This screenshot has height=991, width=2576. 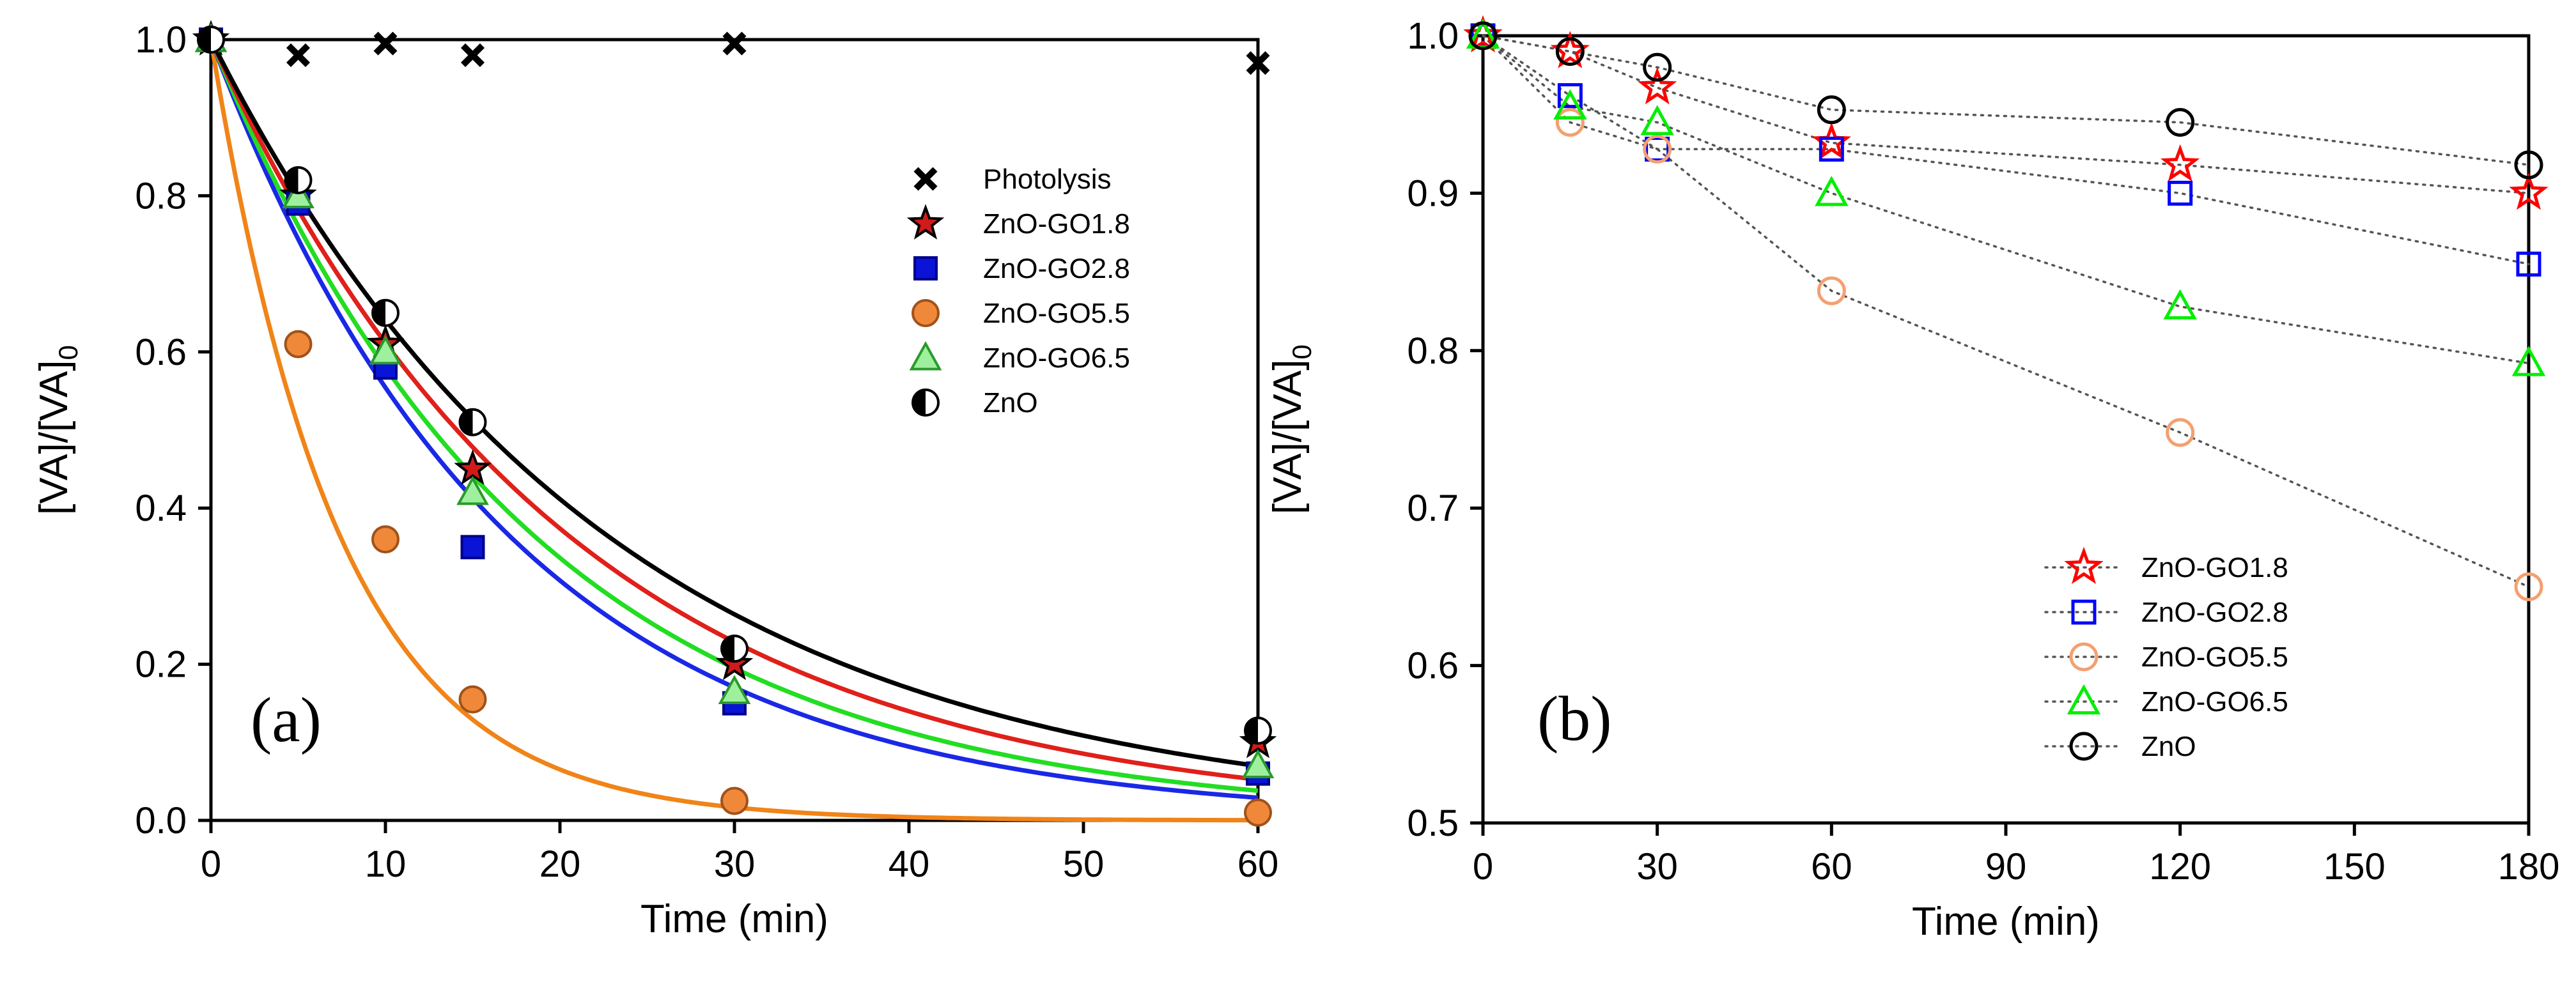 What do you see at coordinates (1575, 718) in the screenshot?
I see `panel-label: (b)` at bounding box center [1575, 718].